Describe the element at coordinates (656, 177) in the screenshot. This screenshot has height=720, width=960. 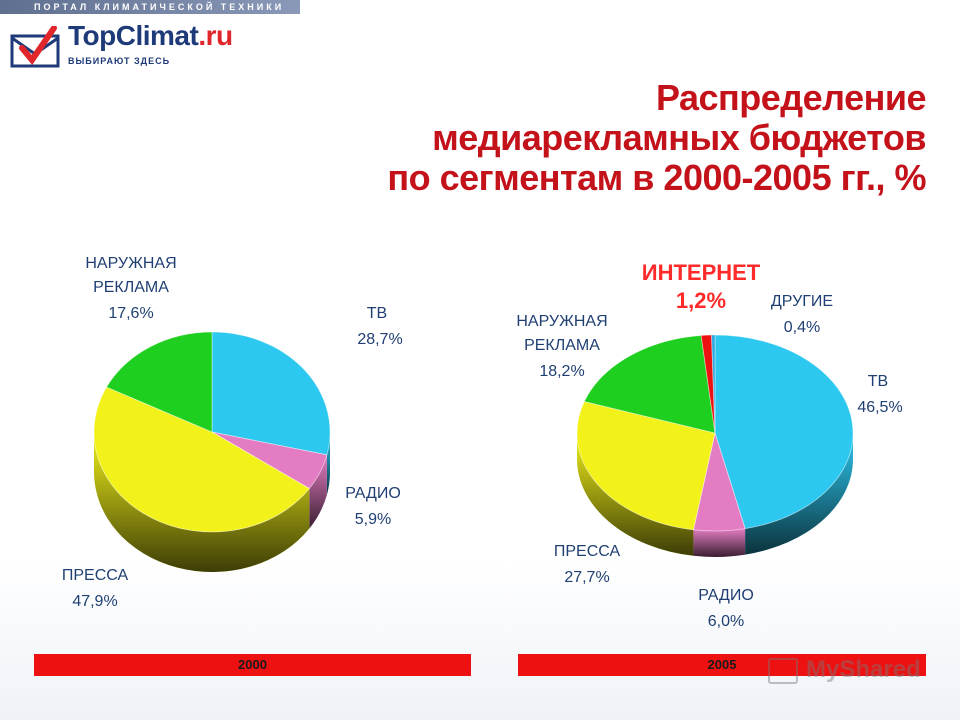
I see `title-line-3: по сегментам в 2000-2005 гг., %` at that location.